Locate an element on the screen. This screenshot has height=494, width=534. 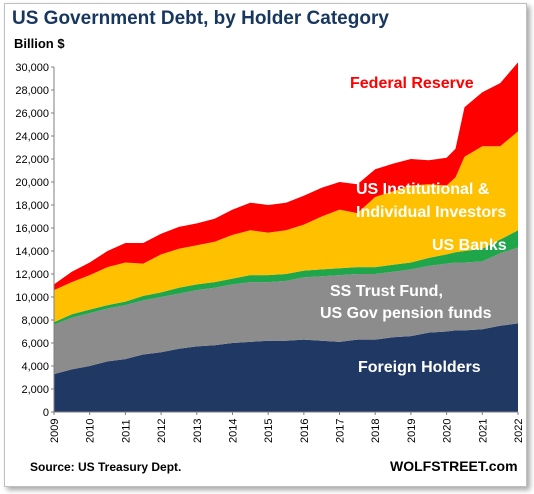
y-tick-label: 14,000 is located at coordinates (32, 252).